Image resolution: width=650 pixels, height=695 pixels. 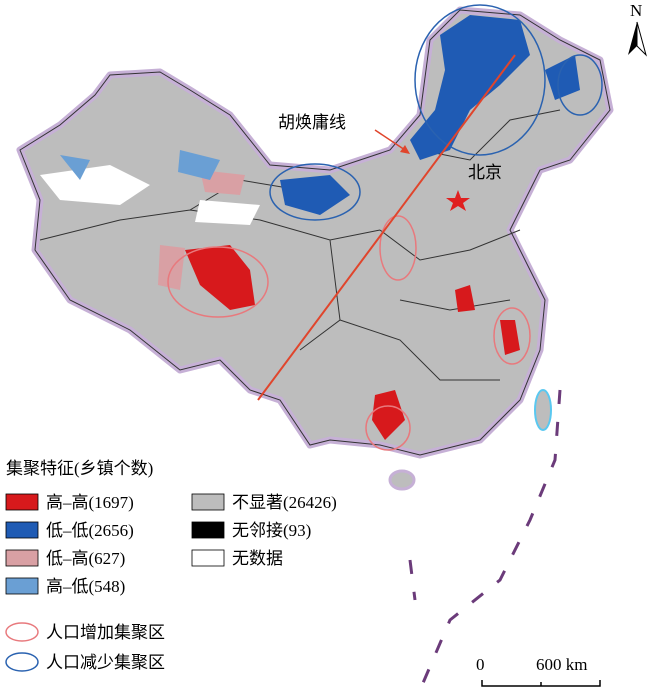 What do you see at coordinates (90, 530) in the screenshot?
I see `legend-label: 低–低(2656)` at bounding box center [90, 530].